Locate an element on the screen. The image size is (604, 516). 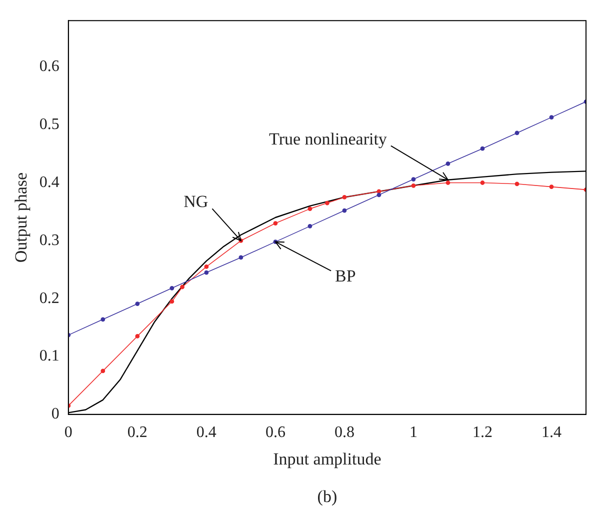
x-tick-label: 0 is located at coordinates (68, 433).